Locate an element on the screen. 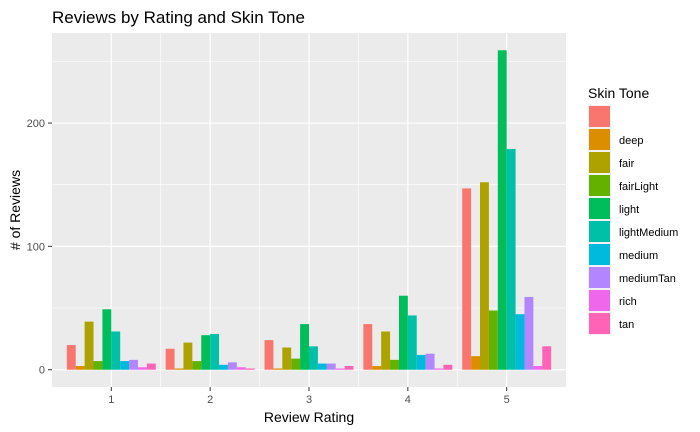 This screenshot has width=700, height=432. legend-swatch-rich is located at coordinates (599, 300).